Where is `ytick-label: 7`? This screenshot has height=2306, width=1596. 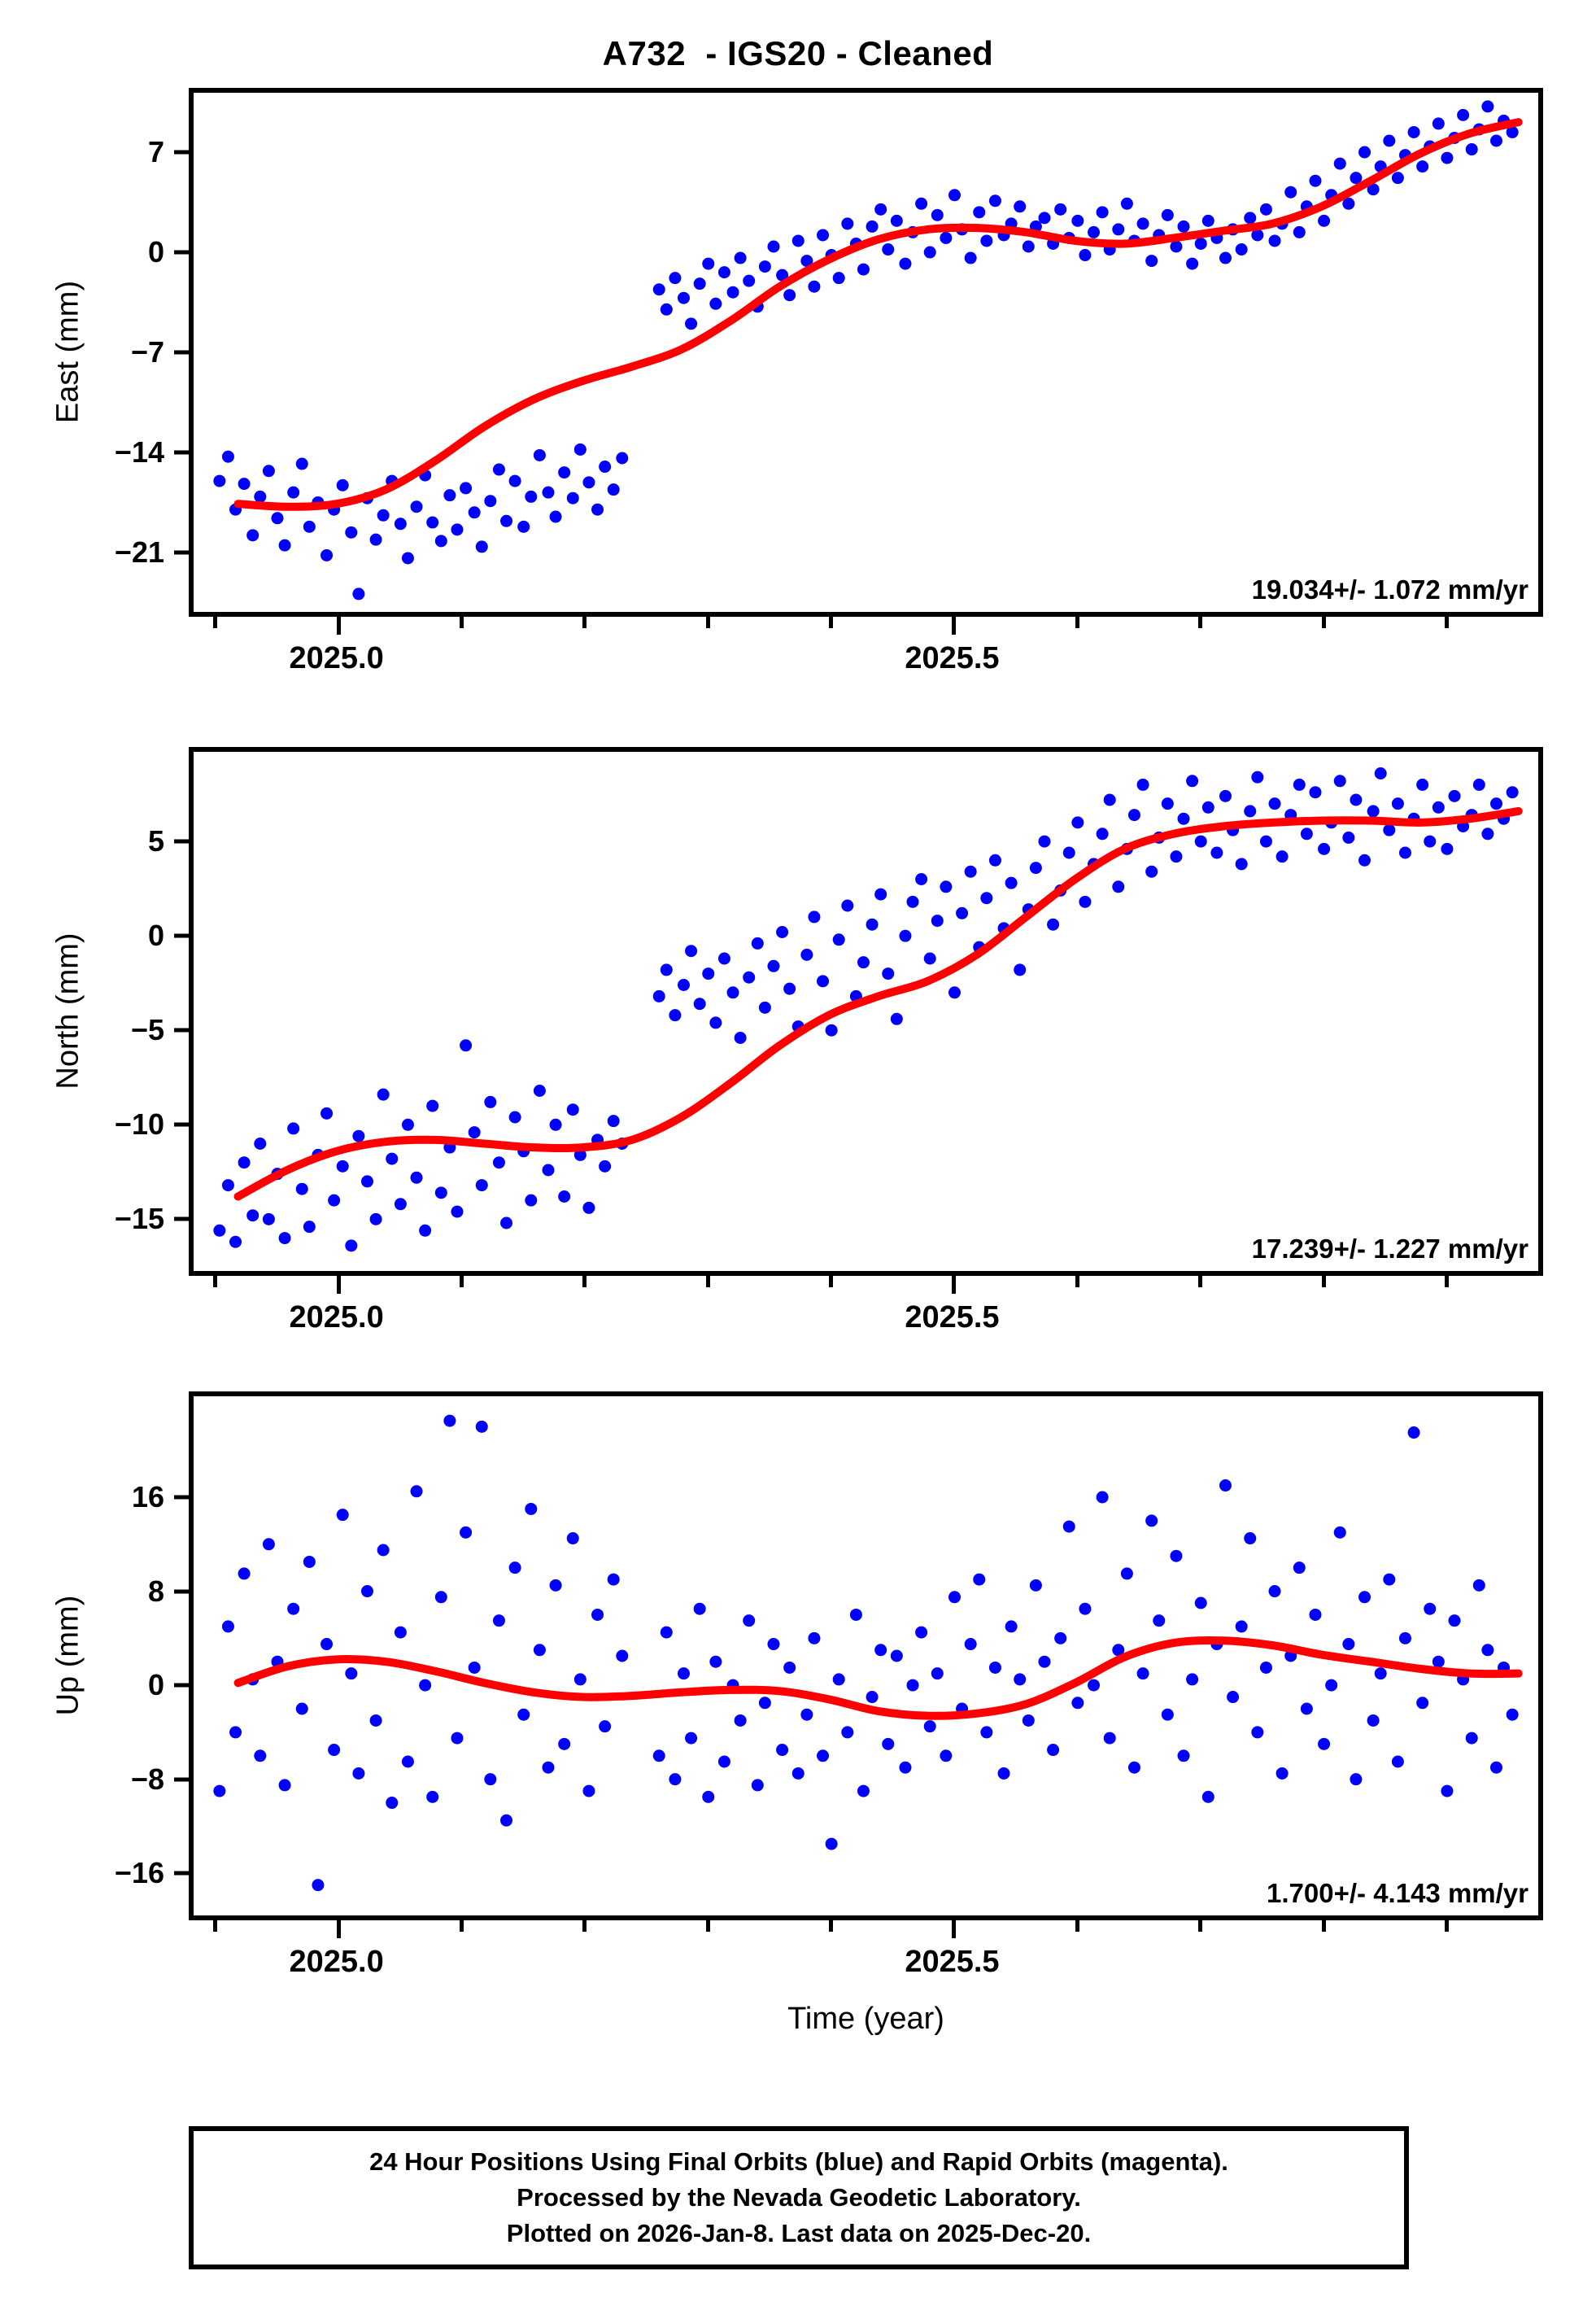
ytick-label: 7 is located at coordinates (155, 152).